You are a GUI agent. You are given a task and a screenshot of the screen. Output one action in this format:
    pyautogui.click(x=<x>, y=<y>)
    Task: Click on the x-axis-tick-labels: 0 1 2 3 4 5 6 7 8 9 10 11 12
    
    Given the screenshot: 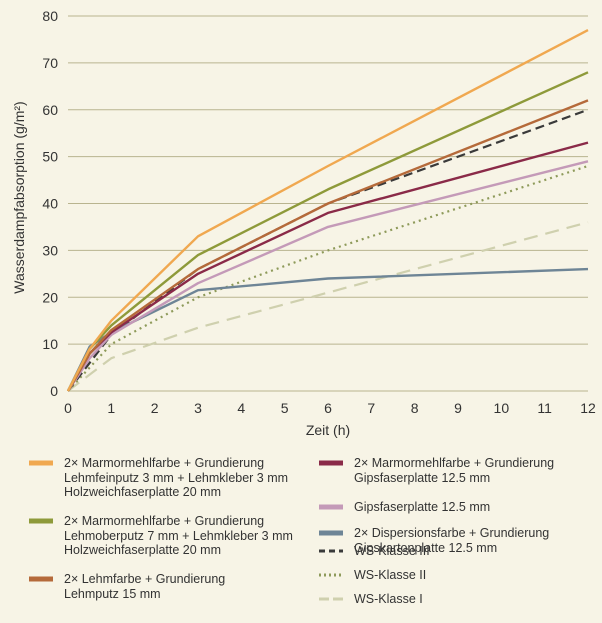 What is the action you would take?
    pyautogui.click(x=330, y=408)
    